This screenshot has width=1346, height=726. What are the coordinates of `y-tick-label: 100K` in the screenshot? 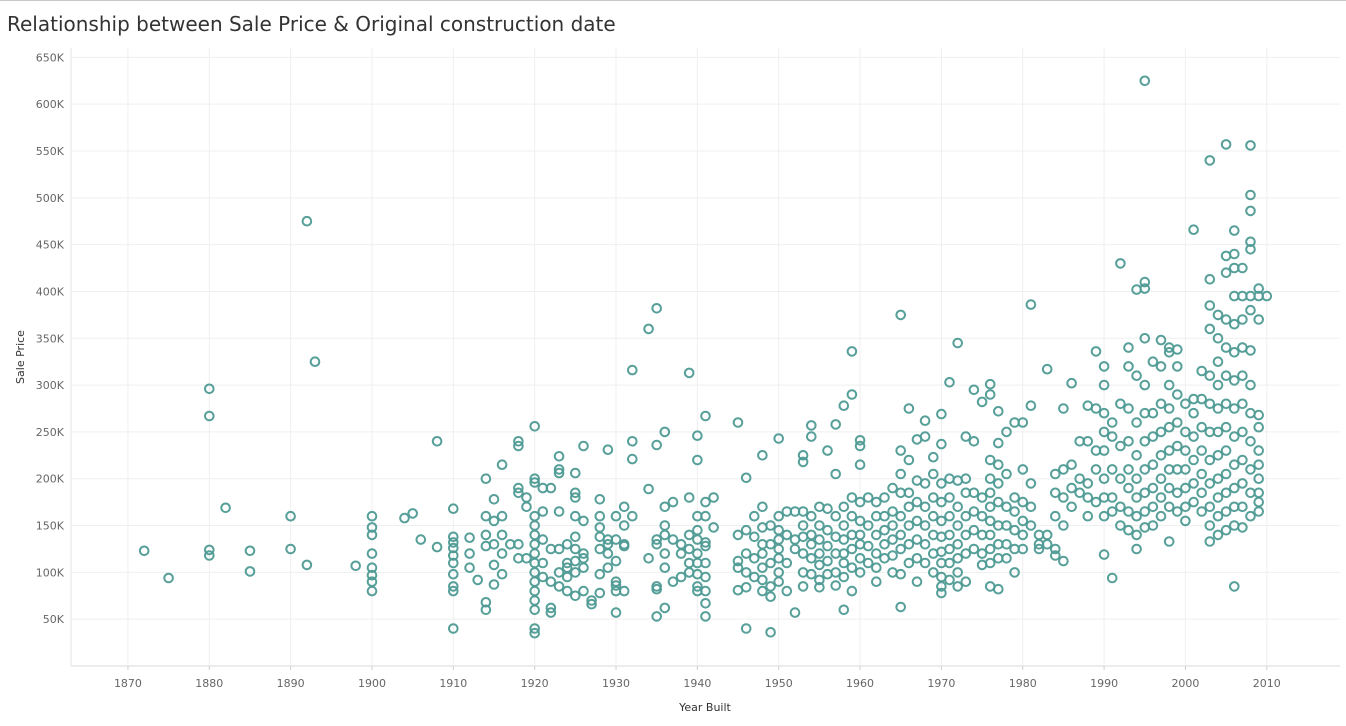 It's located at (50, 572).